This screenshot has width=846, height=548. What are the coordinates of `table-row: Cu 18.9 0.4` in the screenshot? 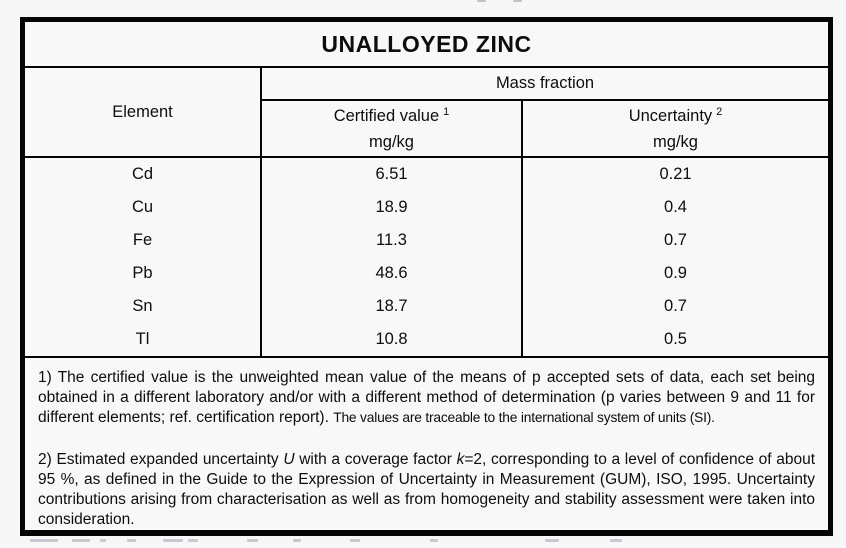 It's located at (426, 207).